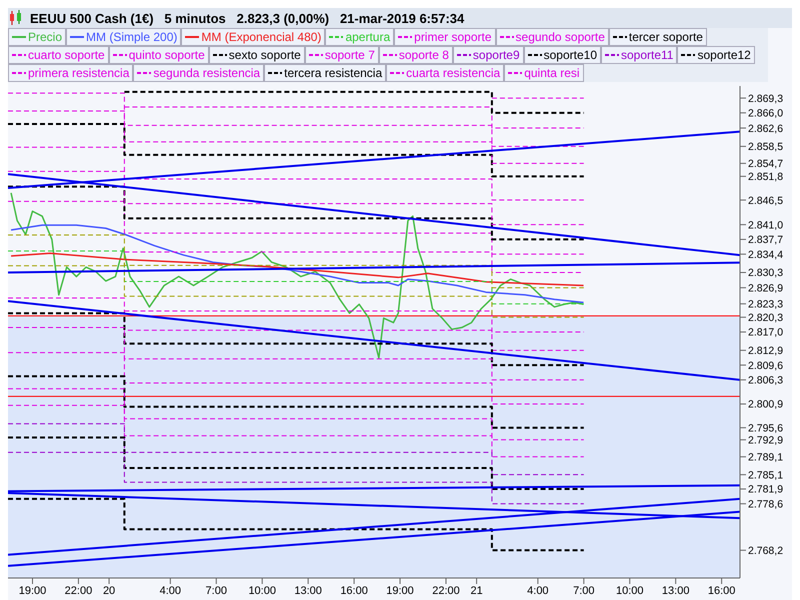 This screenshot has height=600, width=800. What do you see at coordinates (766, 114) in the screenshot?
I see `y-tick-label: 2.866,0` at bounding box center [766, 114].